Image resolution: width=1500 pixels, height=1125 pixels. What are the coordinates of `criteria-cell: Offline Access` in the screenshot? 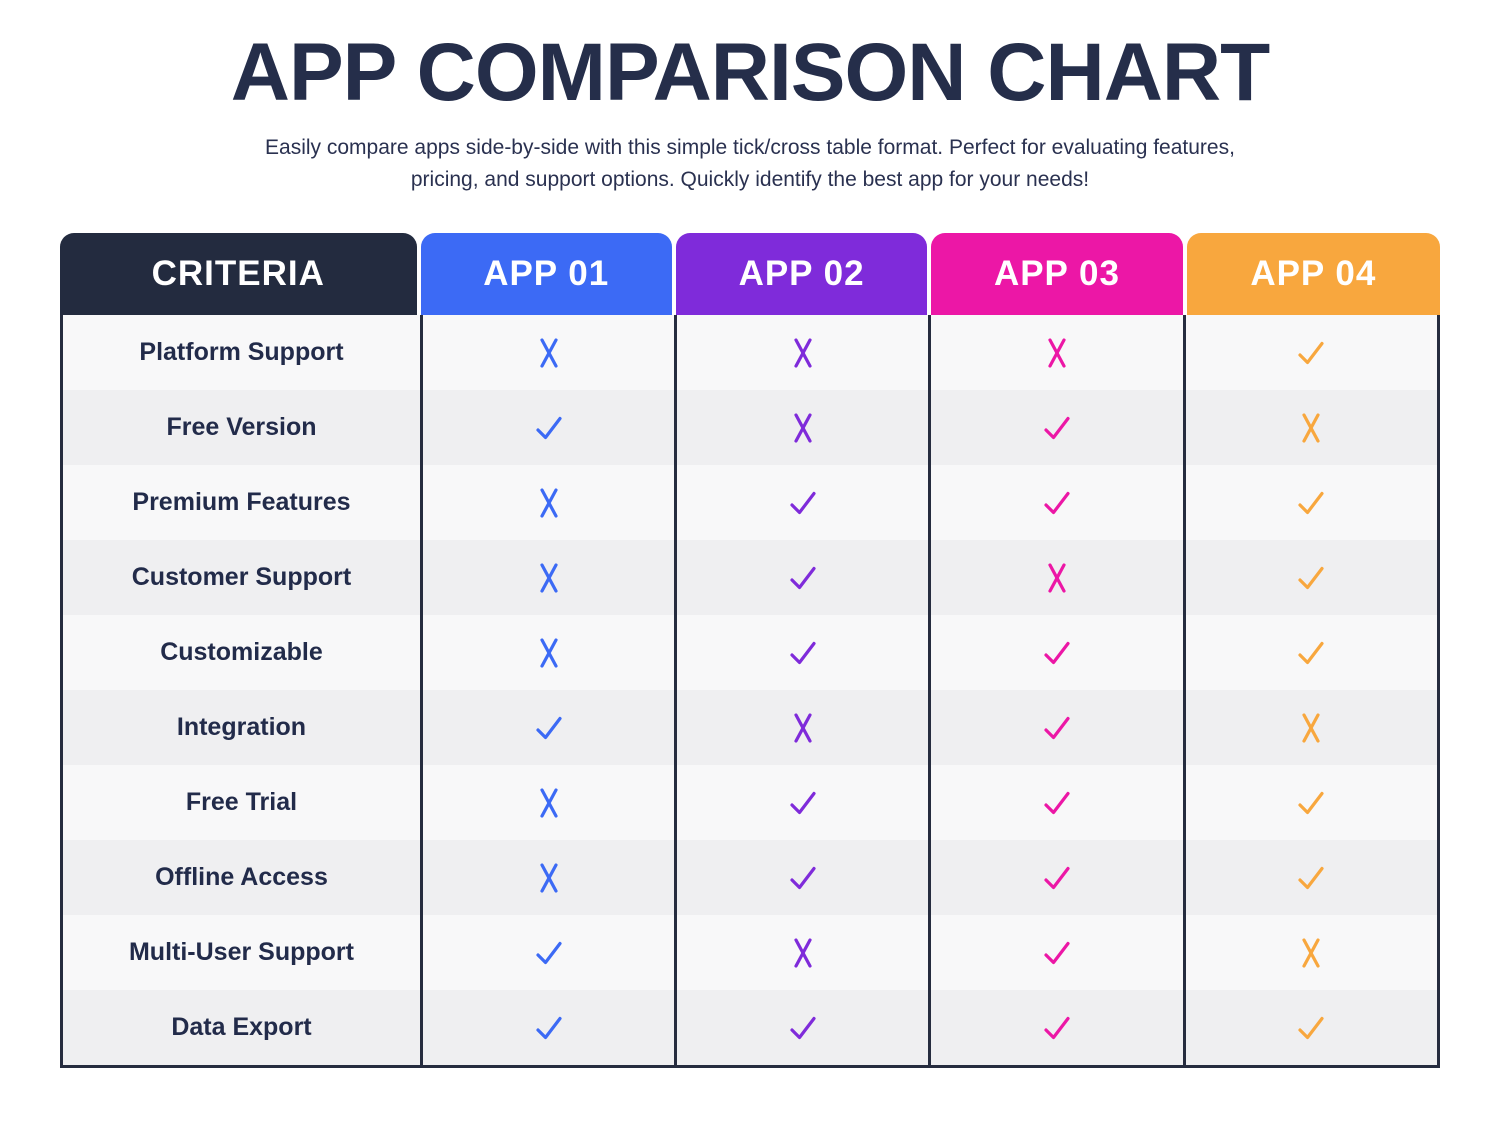 It's located at (241, 877).